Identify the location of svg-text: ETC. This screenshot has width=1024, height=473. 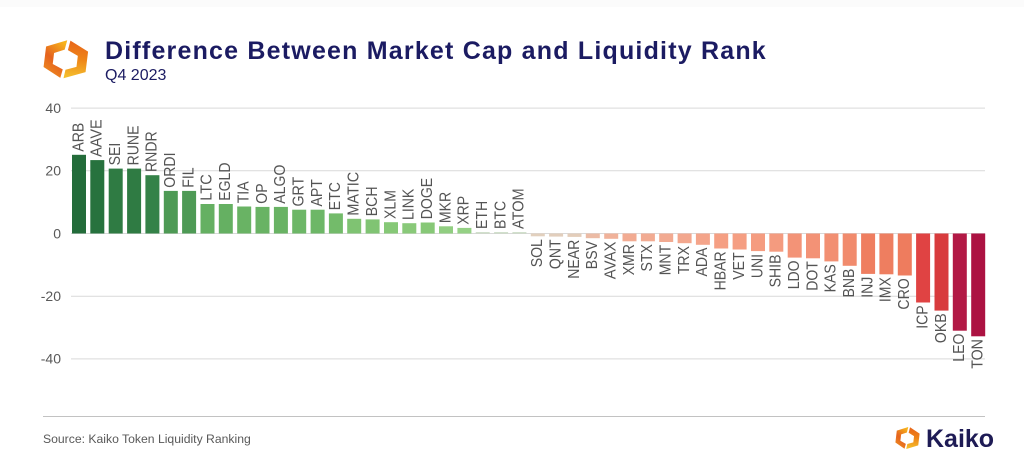
(335, 196).